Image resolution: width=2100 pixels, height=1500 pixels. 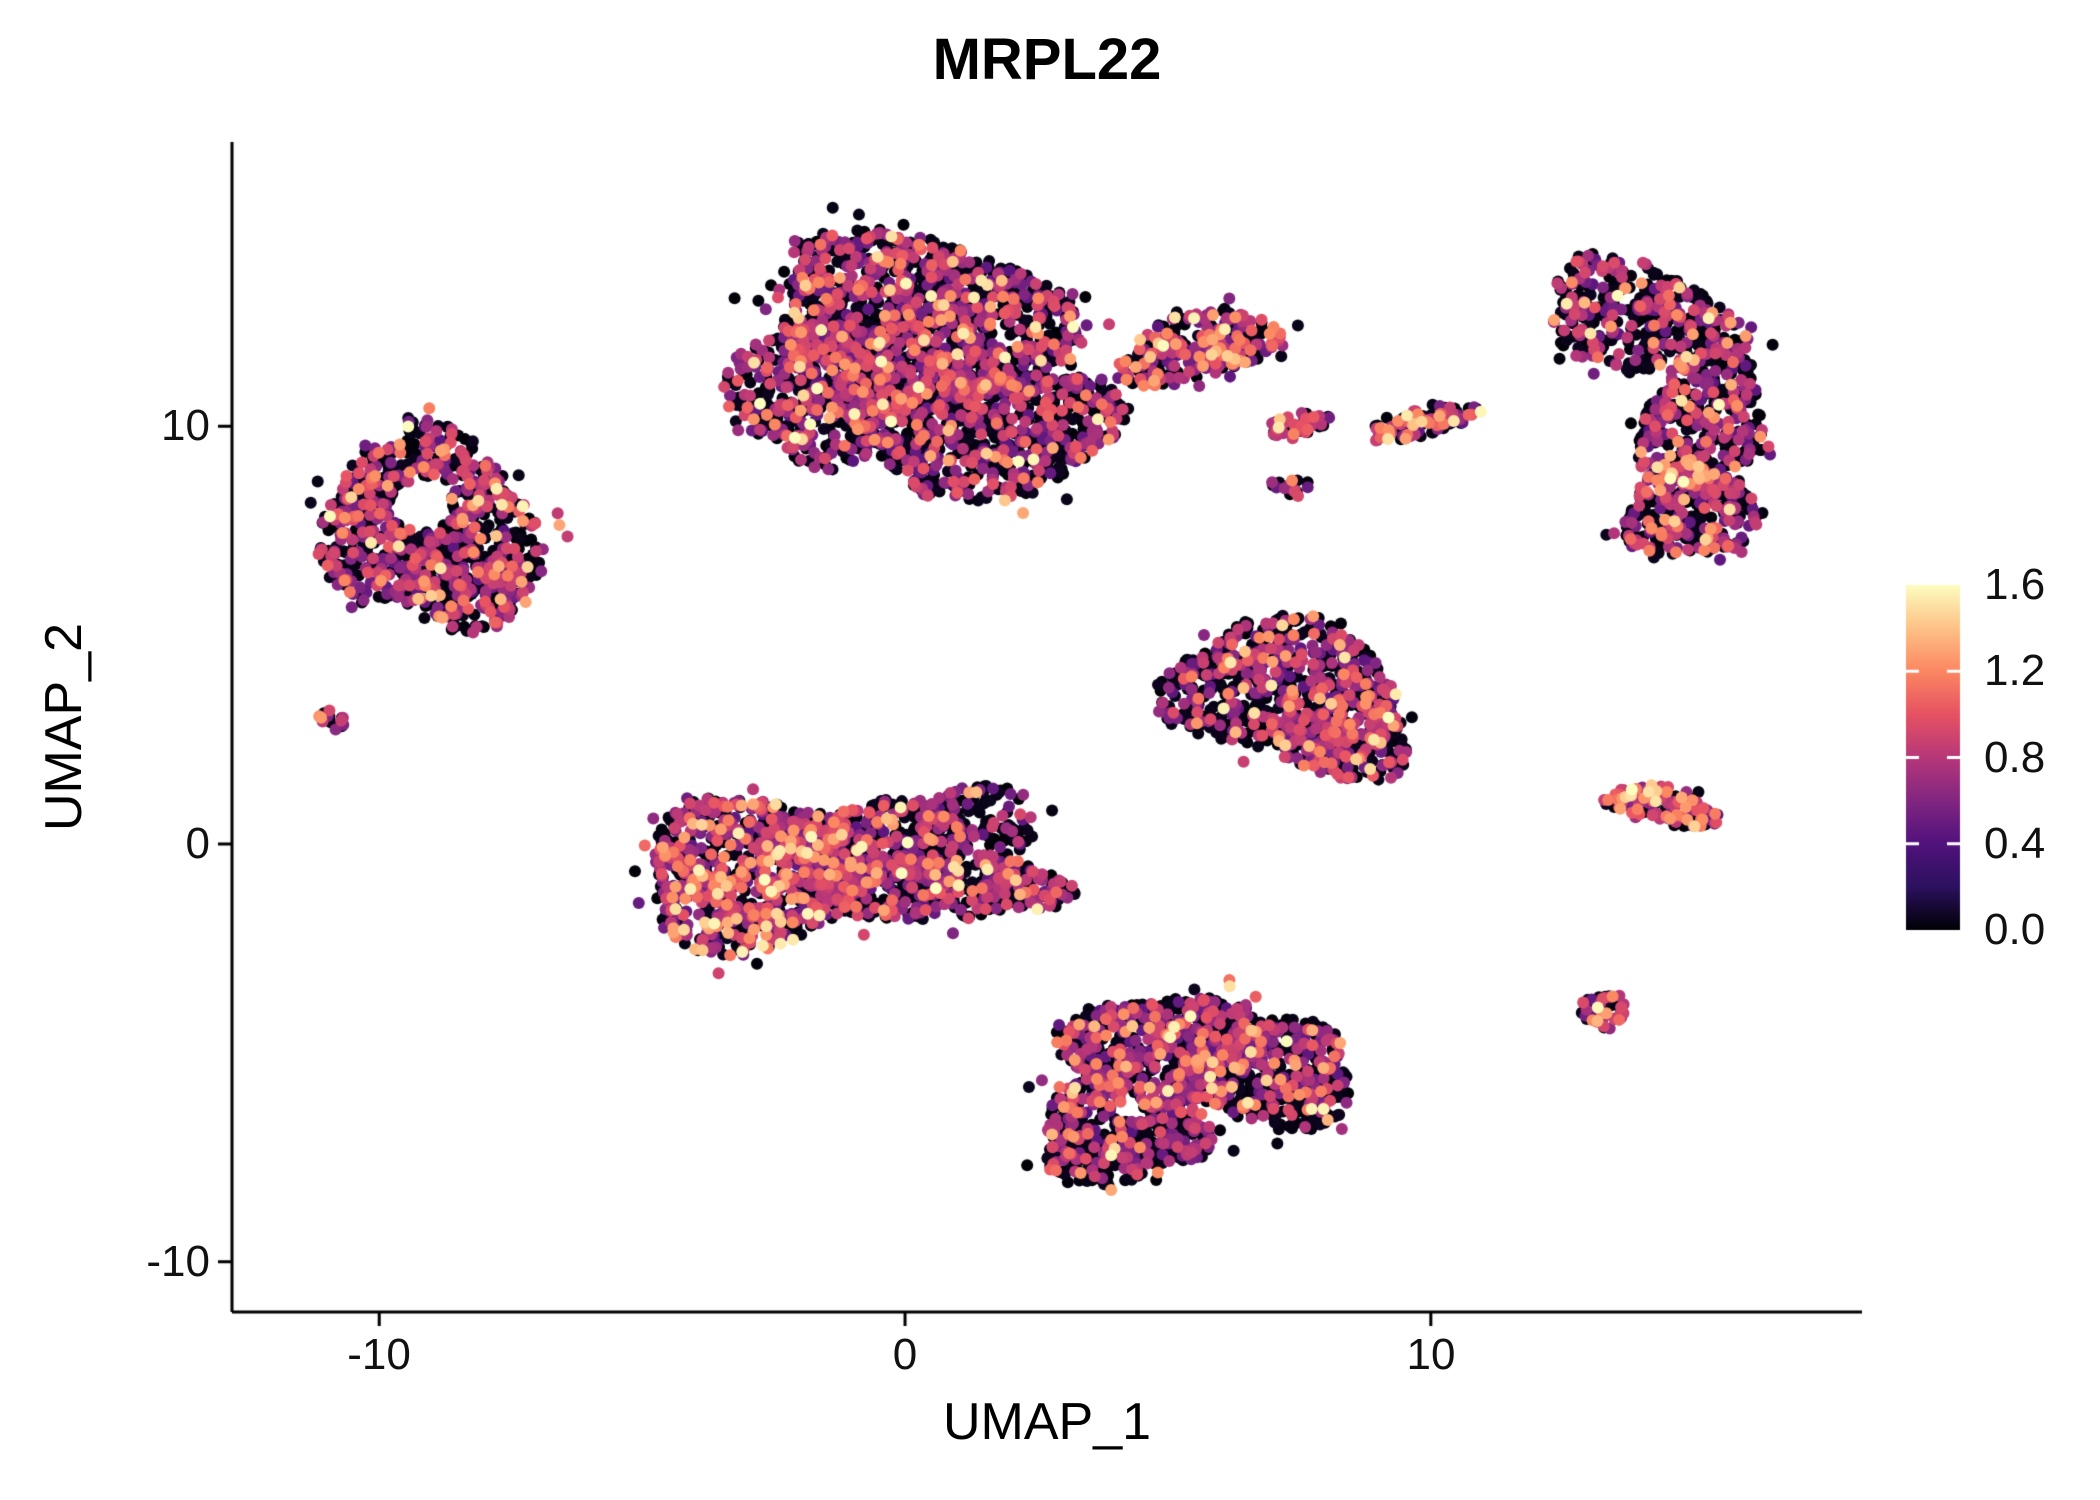 What do you see at coordinates (178, 1261) in the screenshot?
I see `y-tick-label-neg10: -10` at bounding box center [178, 1261].